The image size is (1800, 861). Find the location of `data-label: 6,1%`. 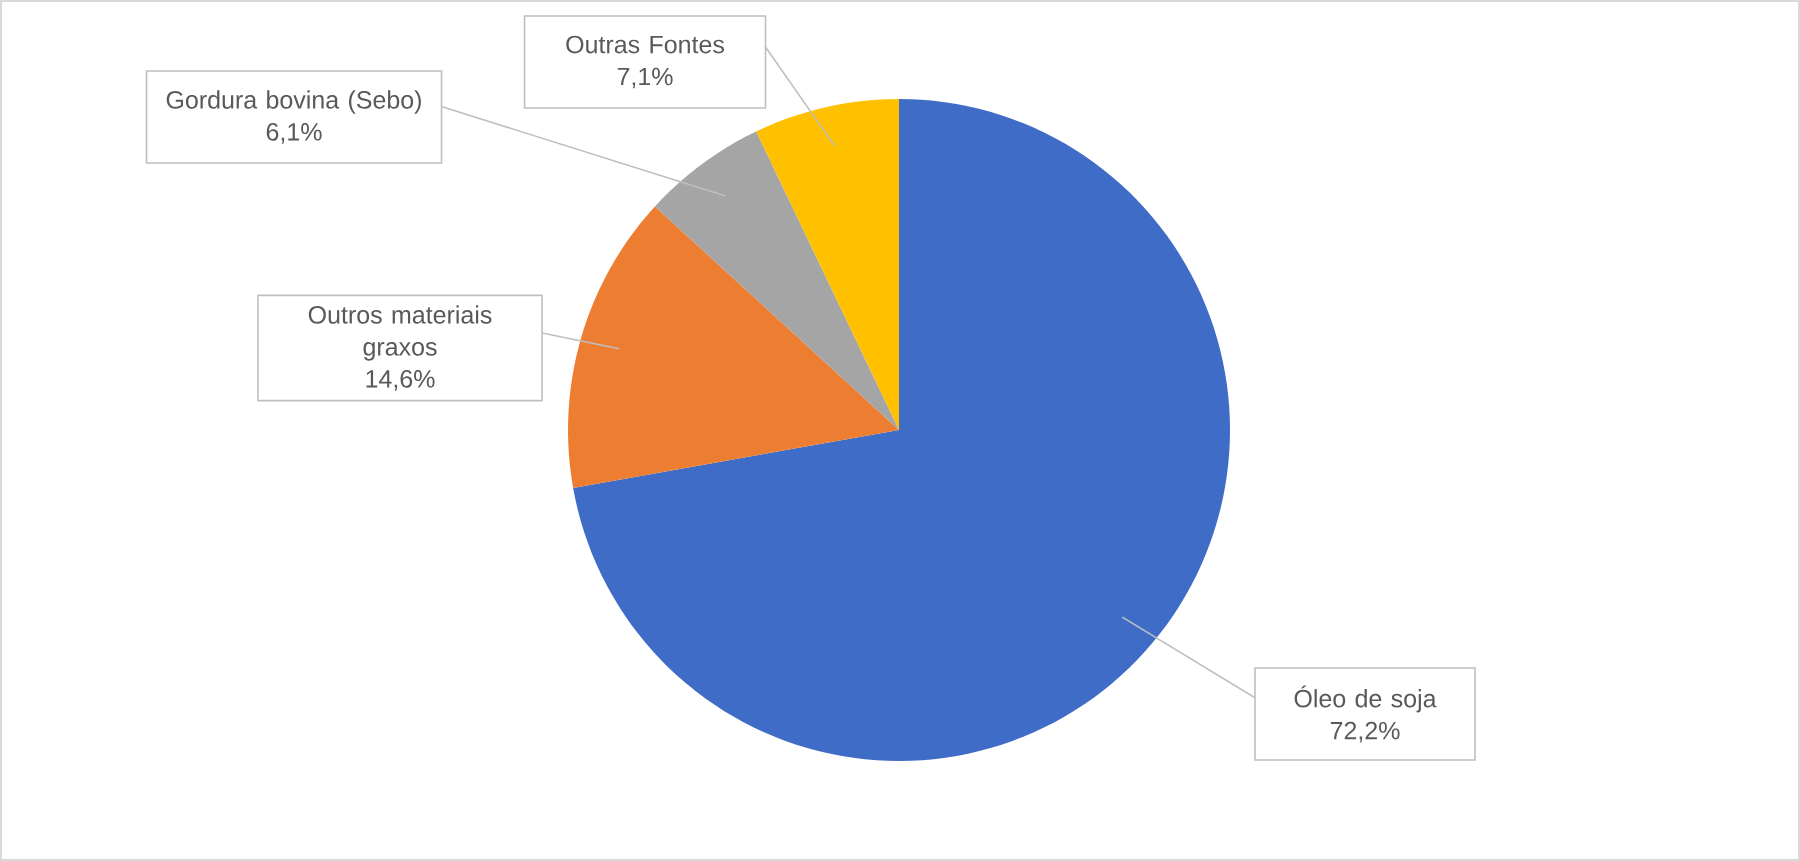

data-label: 6,1% is located at coordinates (294, 133).